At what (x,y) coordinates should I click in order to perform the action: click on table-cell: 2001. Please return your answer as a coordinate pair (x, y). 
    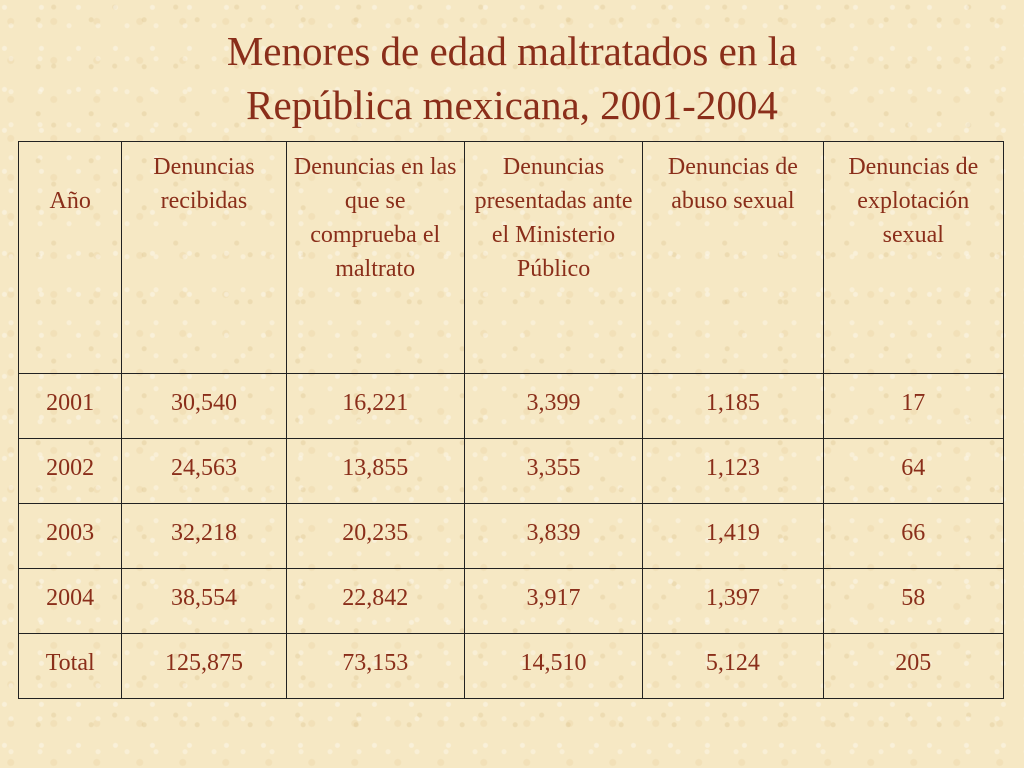
    Looking at the image, I should click on (70, 406).